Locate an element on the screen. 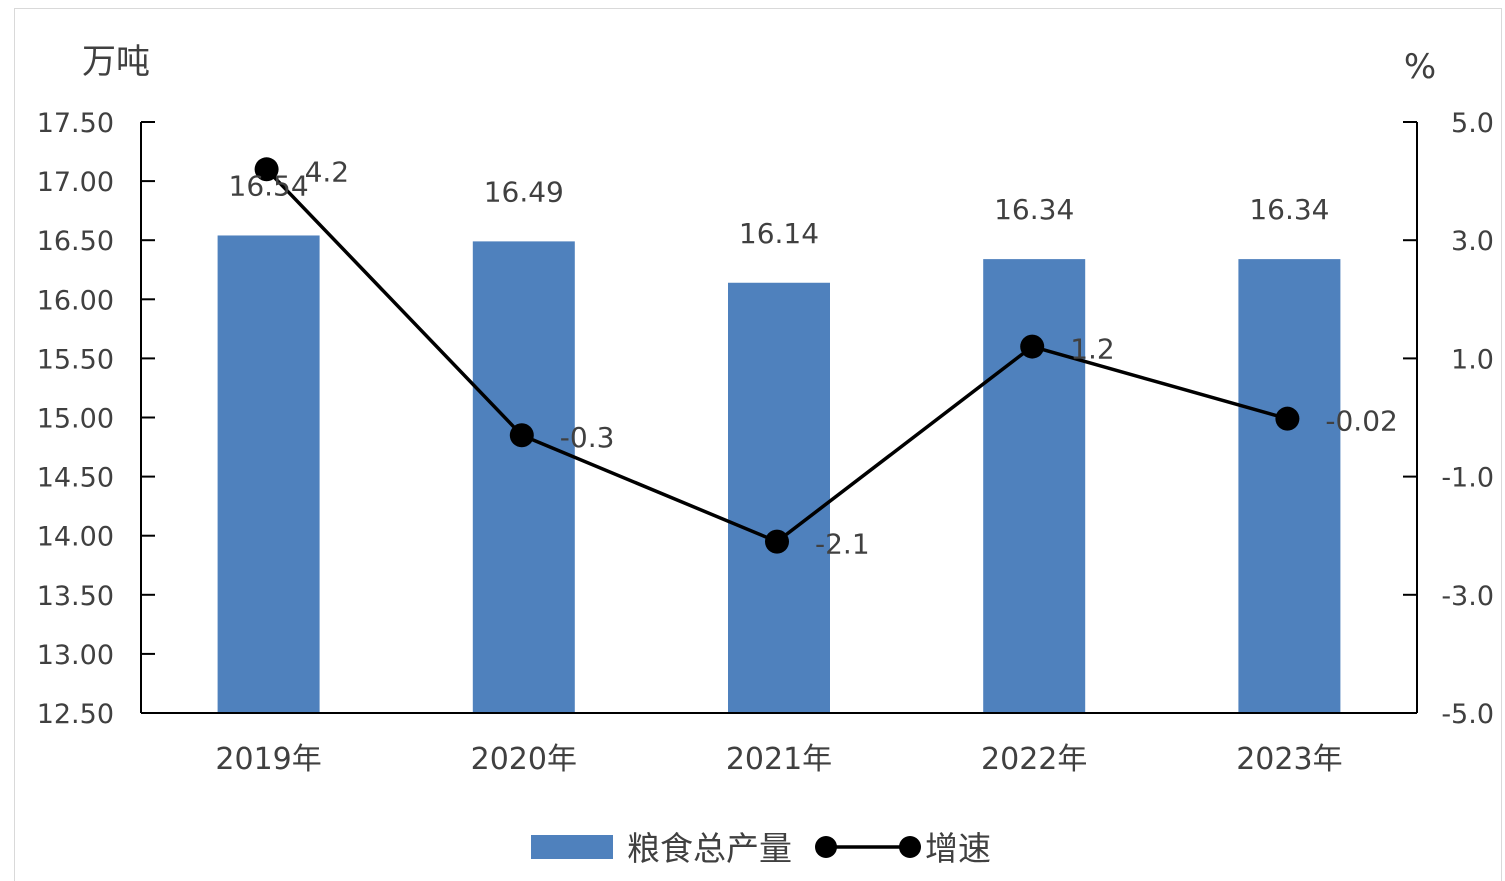  x-axis: 2019年 2020年 2021年 2022年 2023年 is located at coordinates (779, 744).